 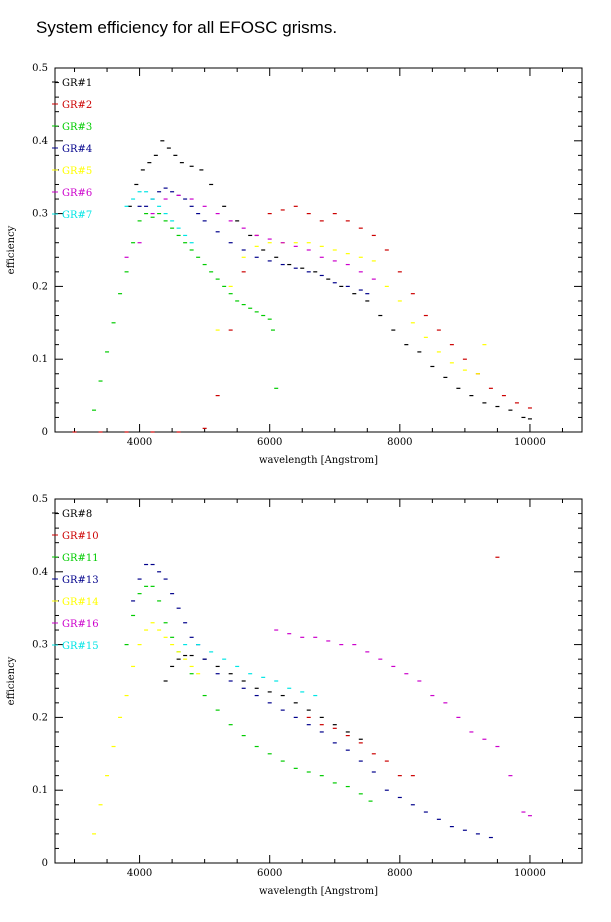 I want to click on legend-label: GR#13, so click(x=80, y=580).